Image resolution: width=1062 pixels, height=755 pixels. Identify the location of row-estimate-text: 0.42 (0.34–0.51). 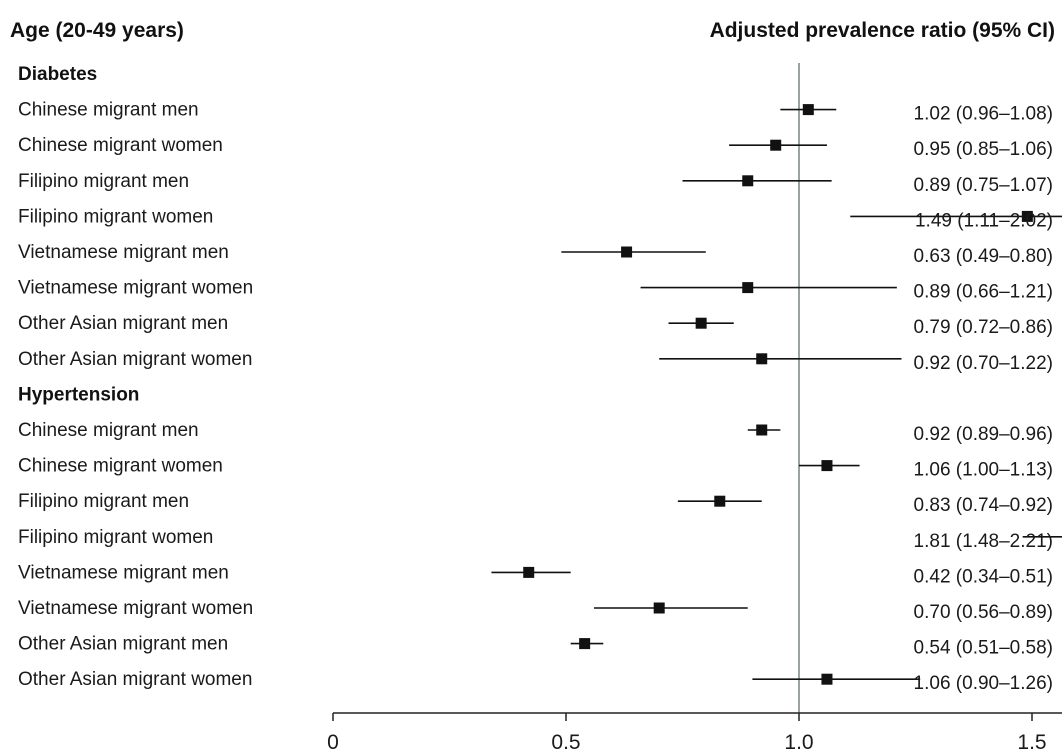
(983, 576).